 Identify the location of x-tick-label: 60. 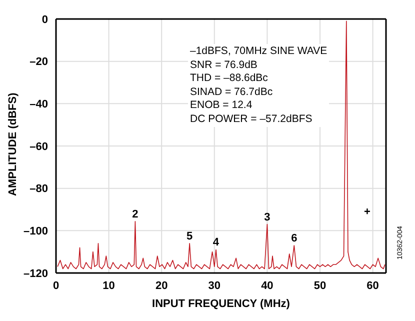
(372, 286).